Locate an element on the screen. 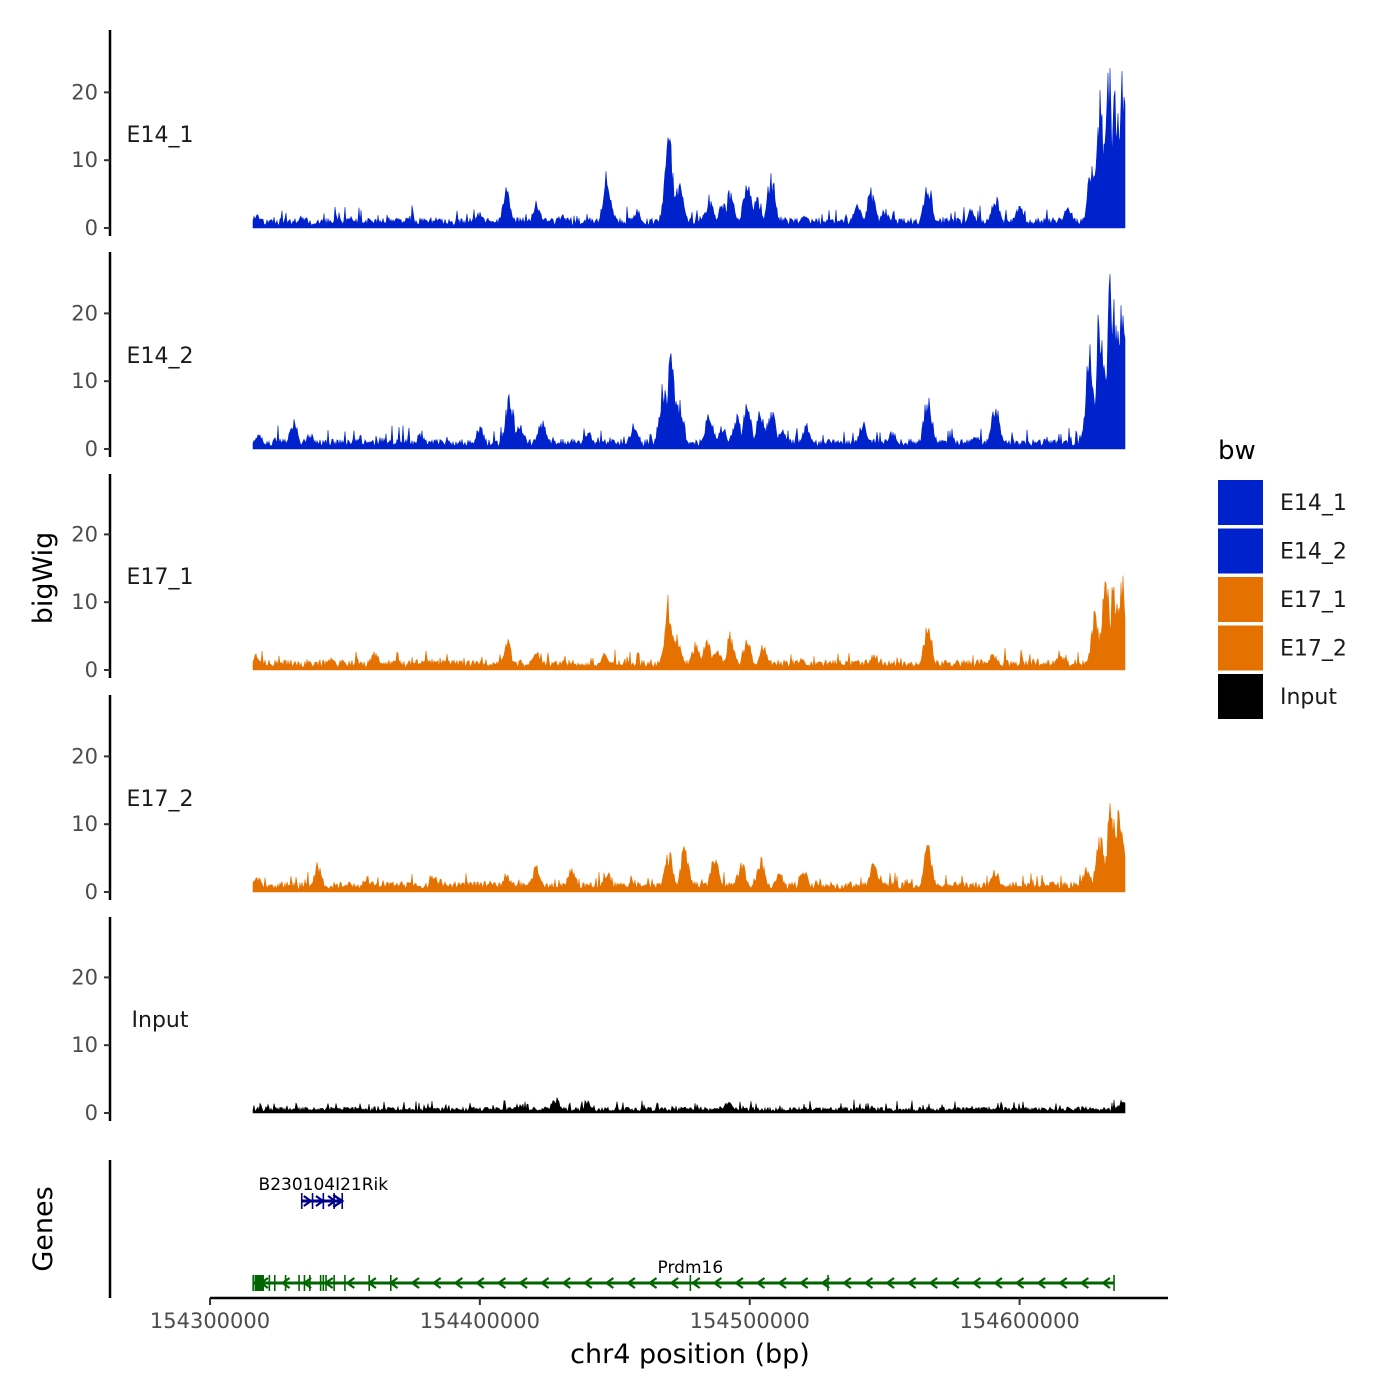 Image resolution: width=1400 pixels, height=1400 pixels. legend-label-E14_2: E14_2 is located at coordinates (1313, 552).